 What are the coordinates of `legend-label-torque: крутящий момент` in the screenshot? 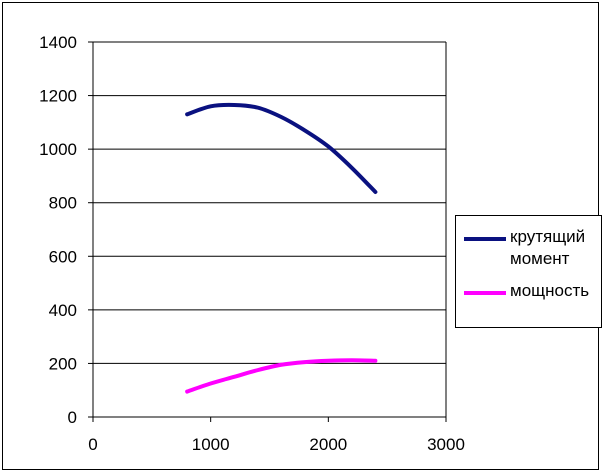 It's located at (548, 247).